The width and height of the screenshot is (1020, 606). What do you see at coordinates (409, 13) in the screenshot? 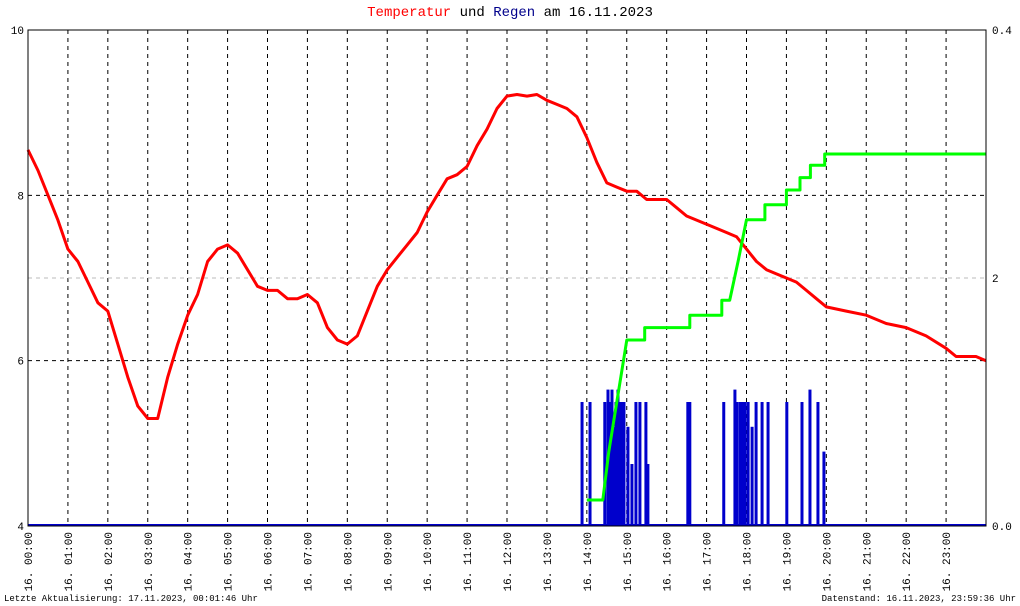
I see `title-part: Temperatur` at bounding box center [409, 13].